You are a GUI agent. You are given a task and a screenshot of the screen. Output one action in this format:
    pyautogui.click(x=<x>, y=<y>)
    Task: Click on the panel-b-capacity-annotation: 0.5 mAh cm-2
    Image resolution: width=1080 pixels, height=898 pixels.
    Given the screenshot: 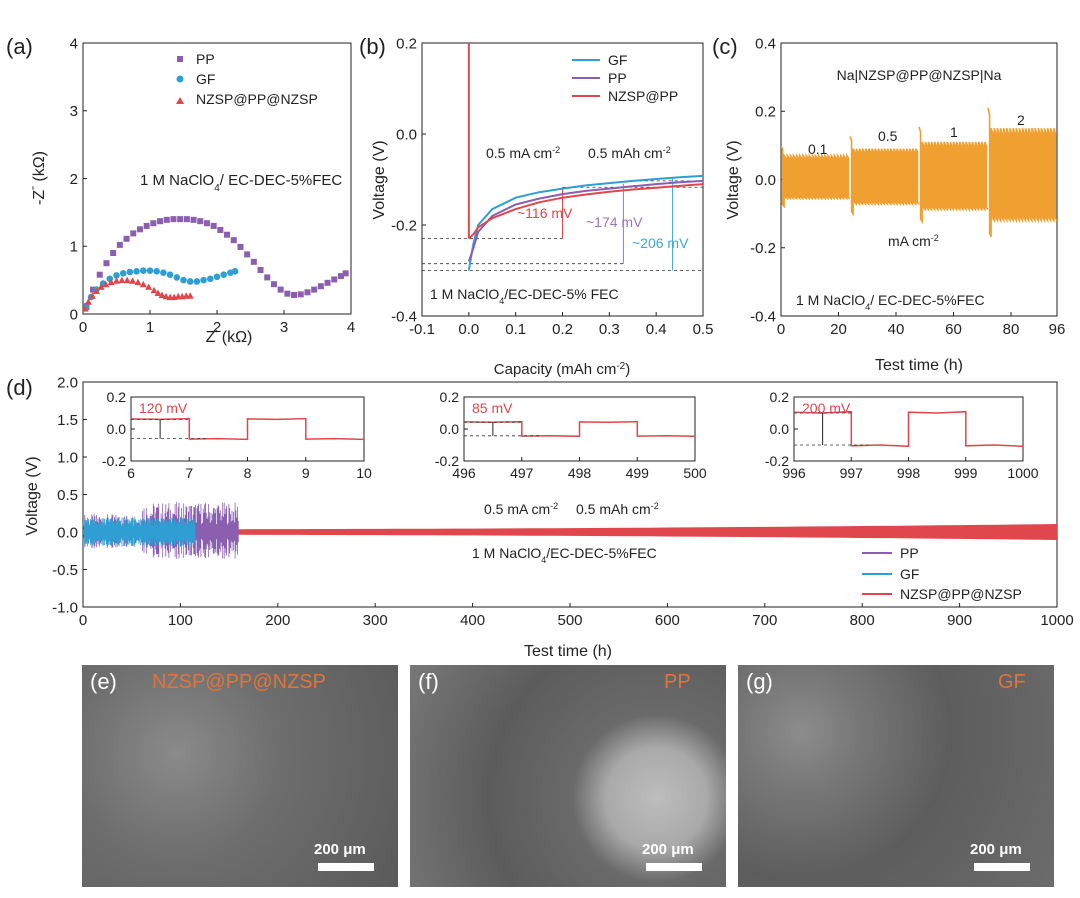 What is the action you would take?
    pyautogui.click(x=629, y=153)
    